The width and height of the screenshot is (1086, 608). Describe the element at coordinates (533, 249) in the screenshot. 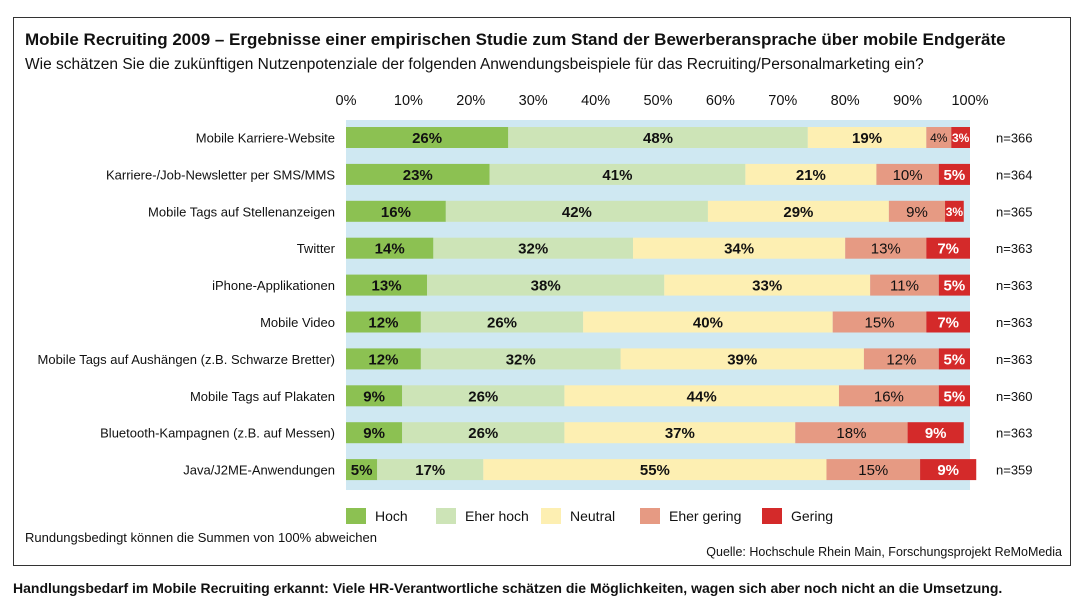

I see `data-label: 32%` at that location.